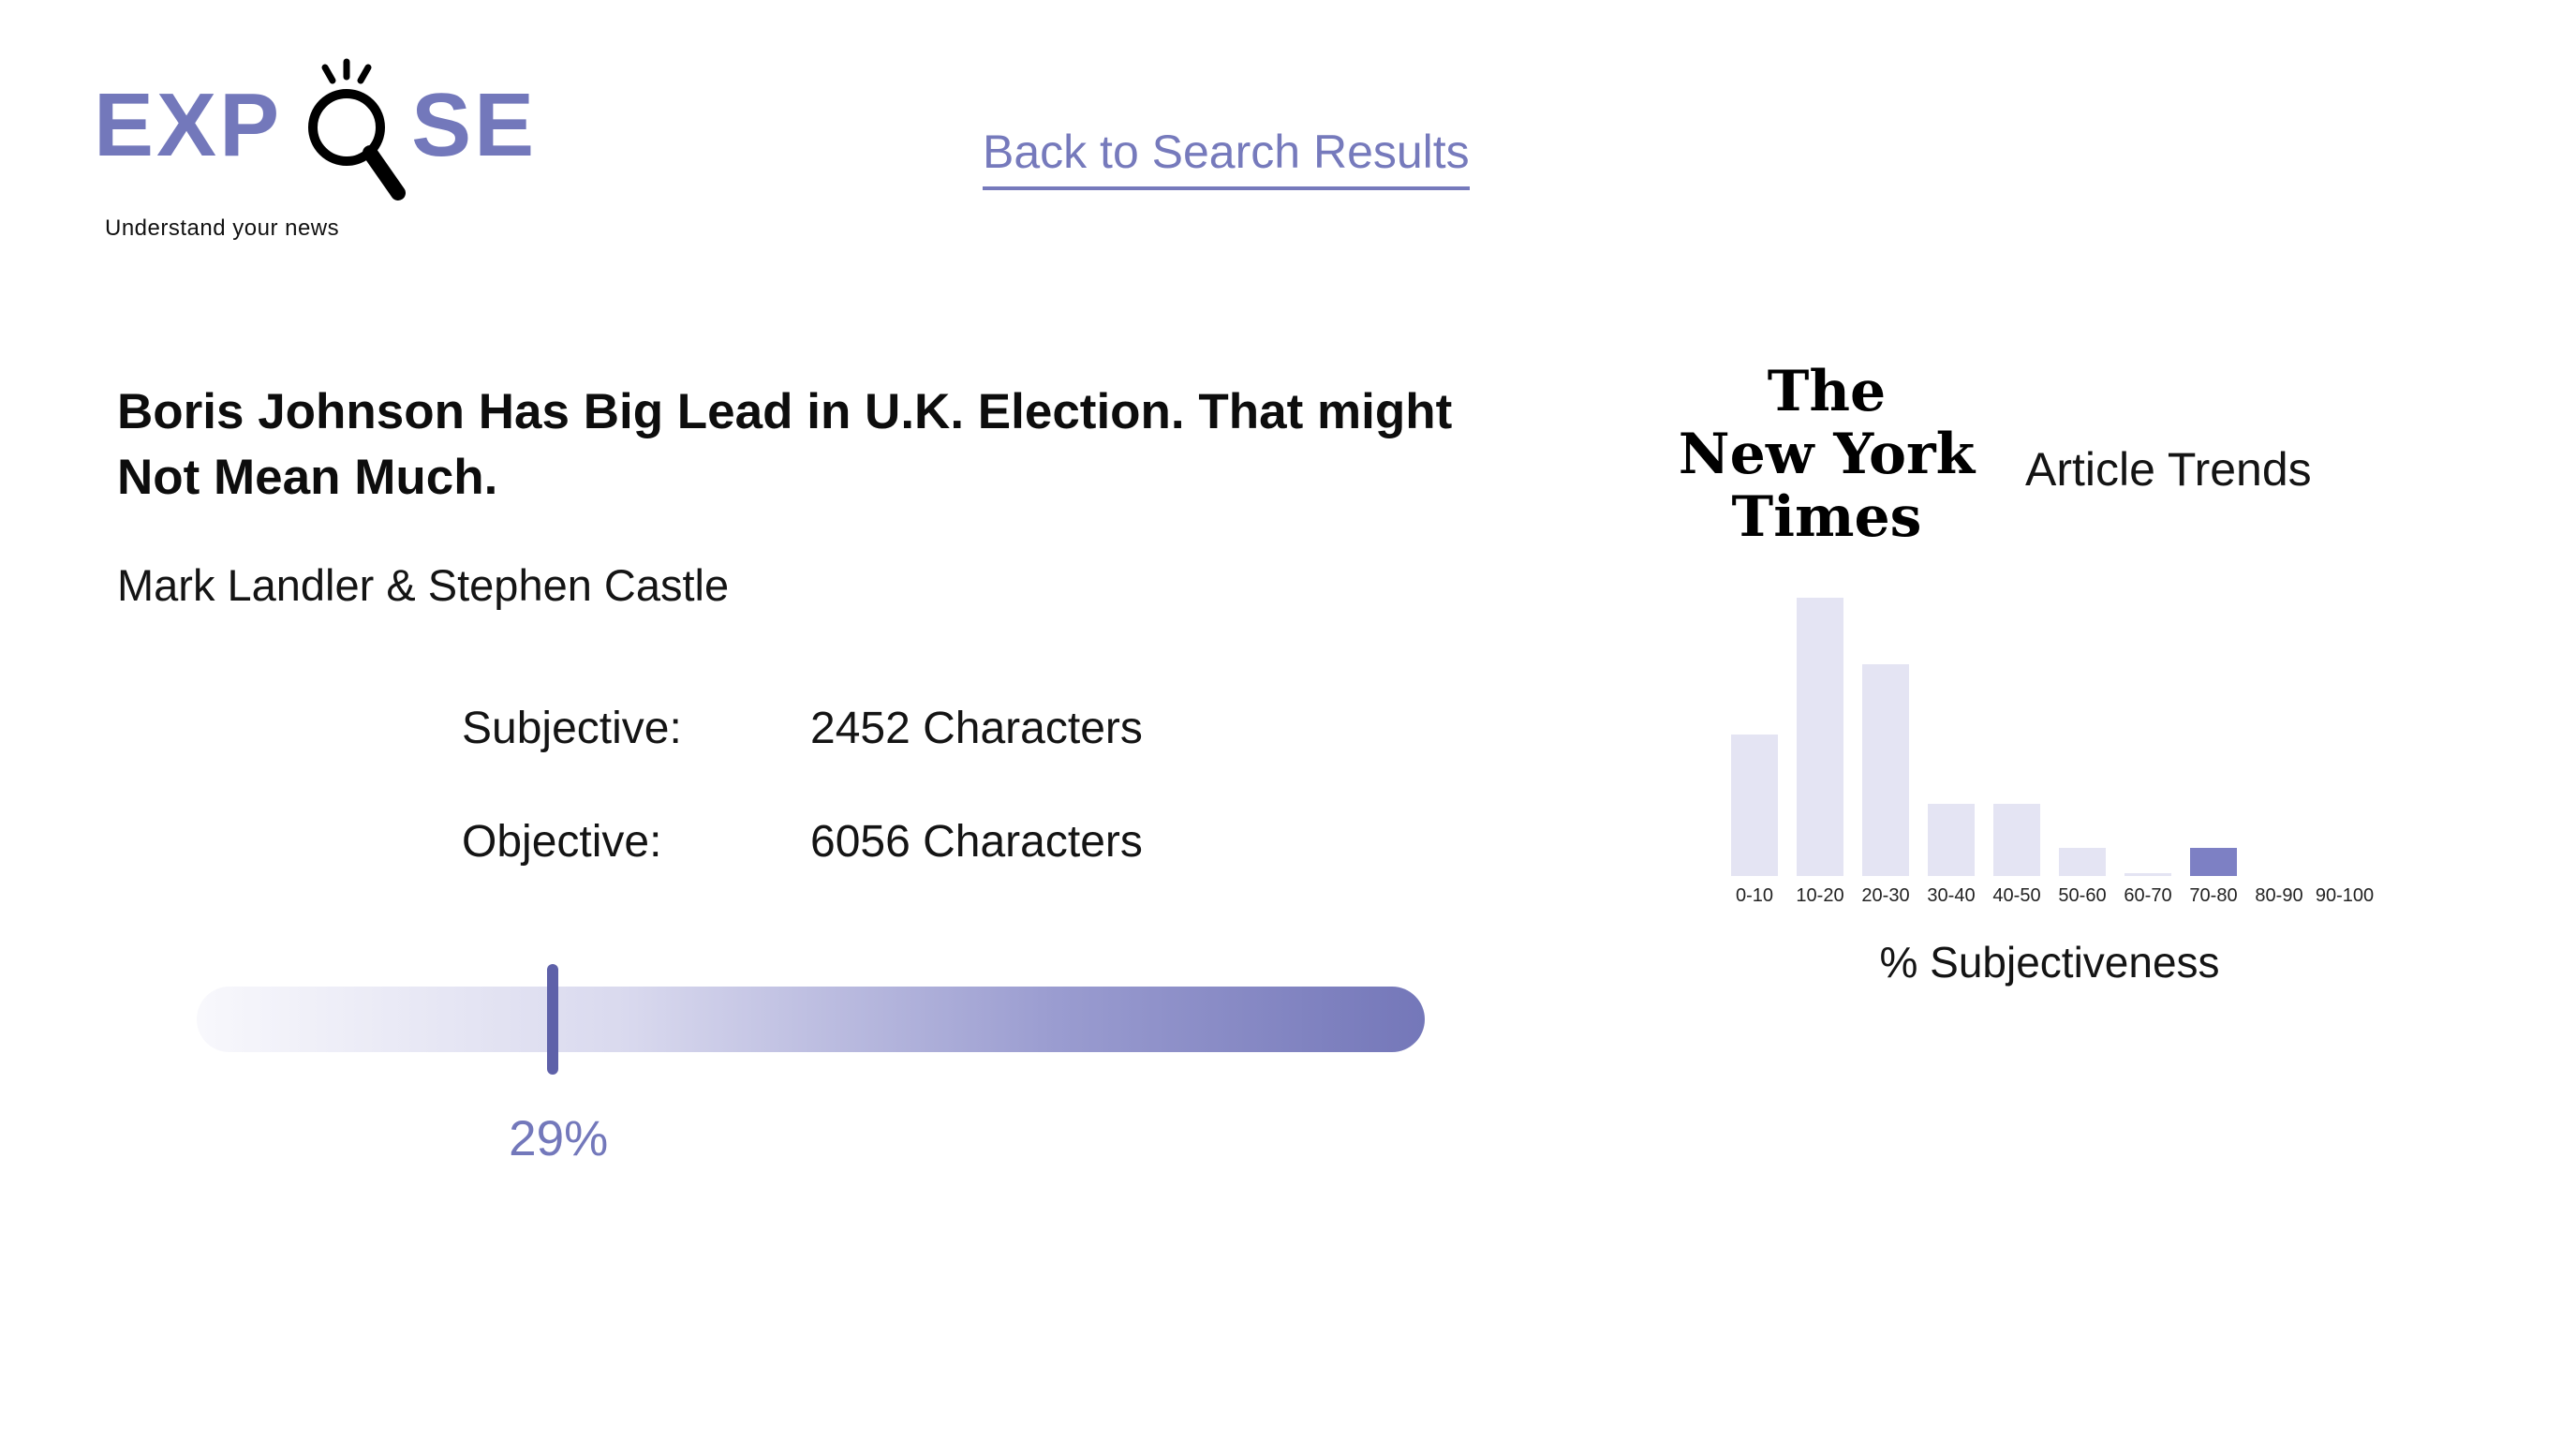 The image size is (2576, 1440). I want to click on bar-label: 50-60, so click(2083, 895).